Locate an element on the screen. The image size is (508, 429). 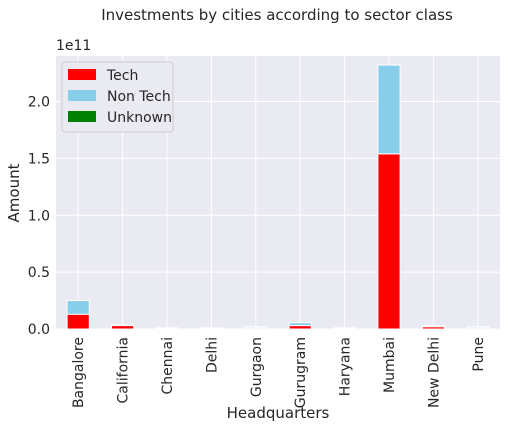
legend-label: Non Tech is located at coordinates (139, 97).